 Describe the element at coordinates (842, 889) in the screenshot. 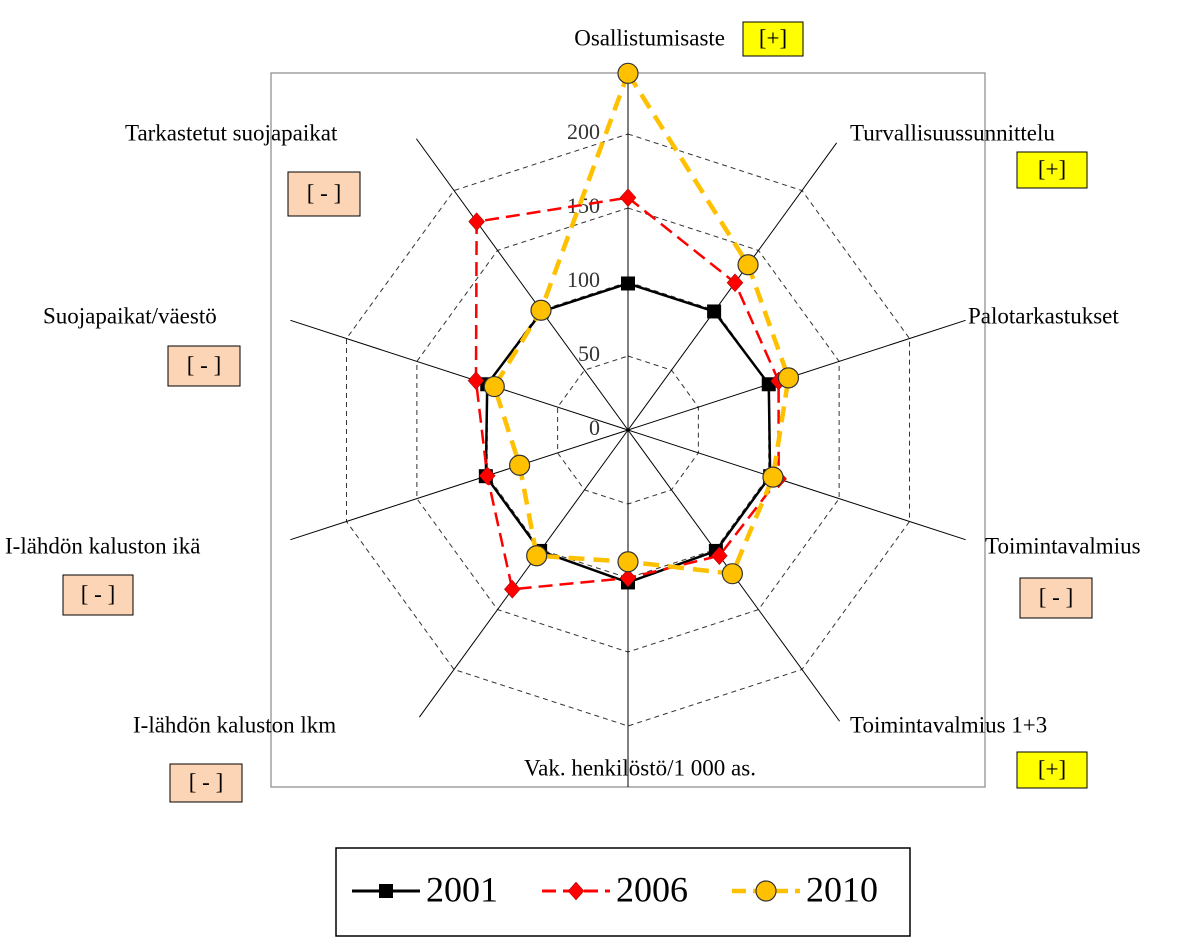

I see `legend-label: 2010` at that location.